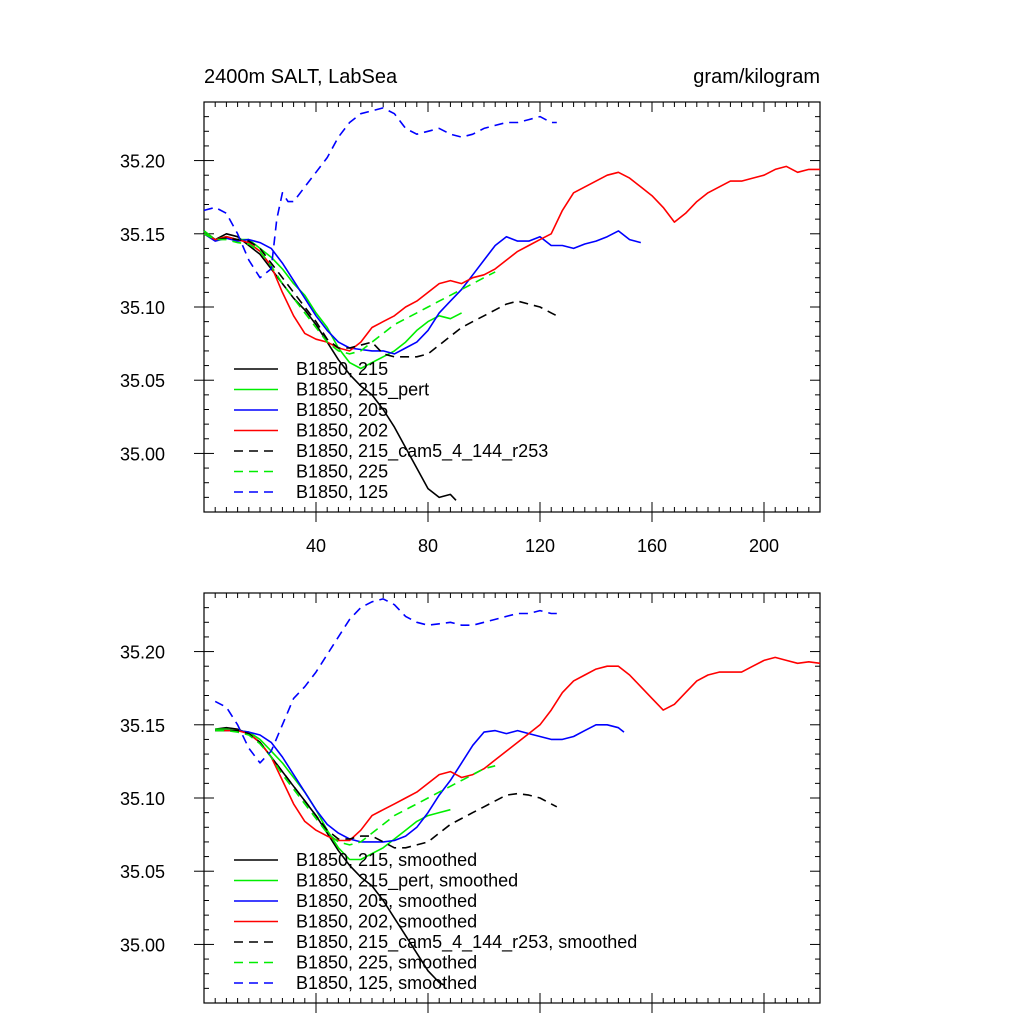  What do you see at coordinates (386, 901) in the screenshot?
I see `legend-label: B1850, 205, smoothed` at bounding box center [386, 901].